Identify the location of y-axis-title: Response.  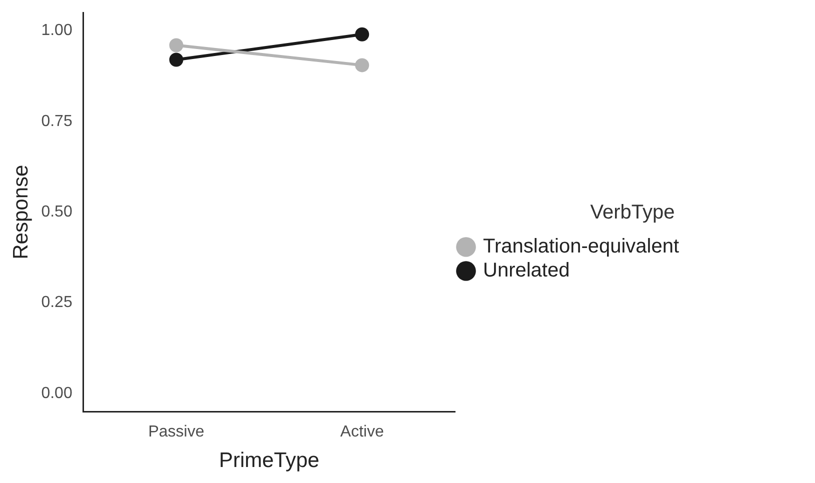
(20, 212).